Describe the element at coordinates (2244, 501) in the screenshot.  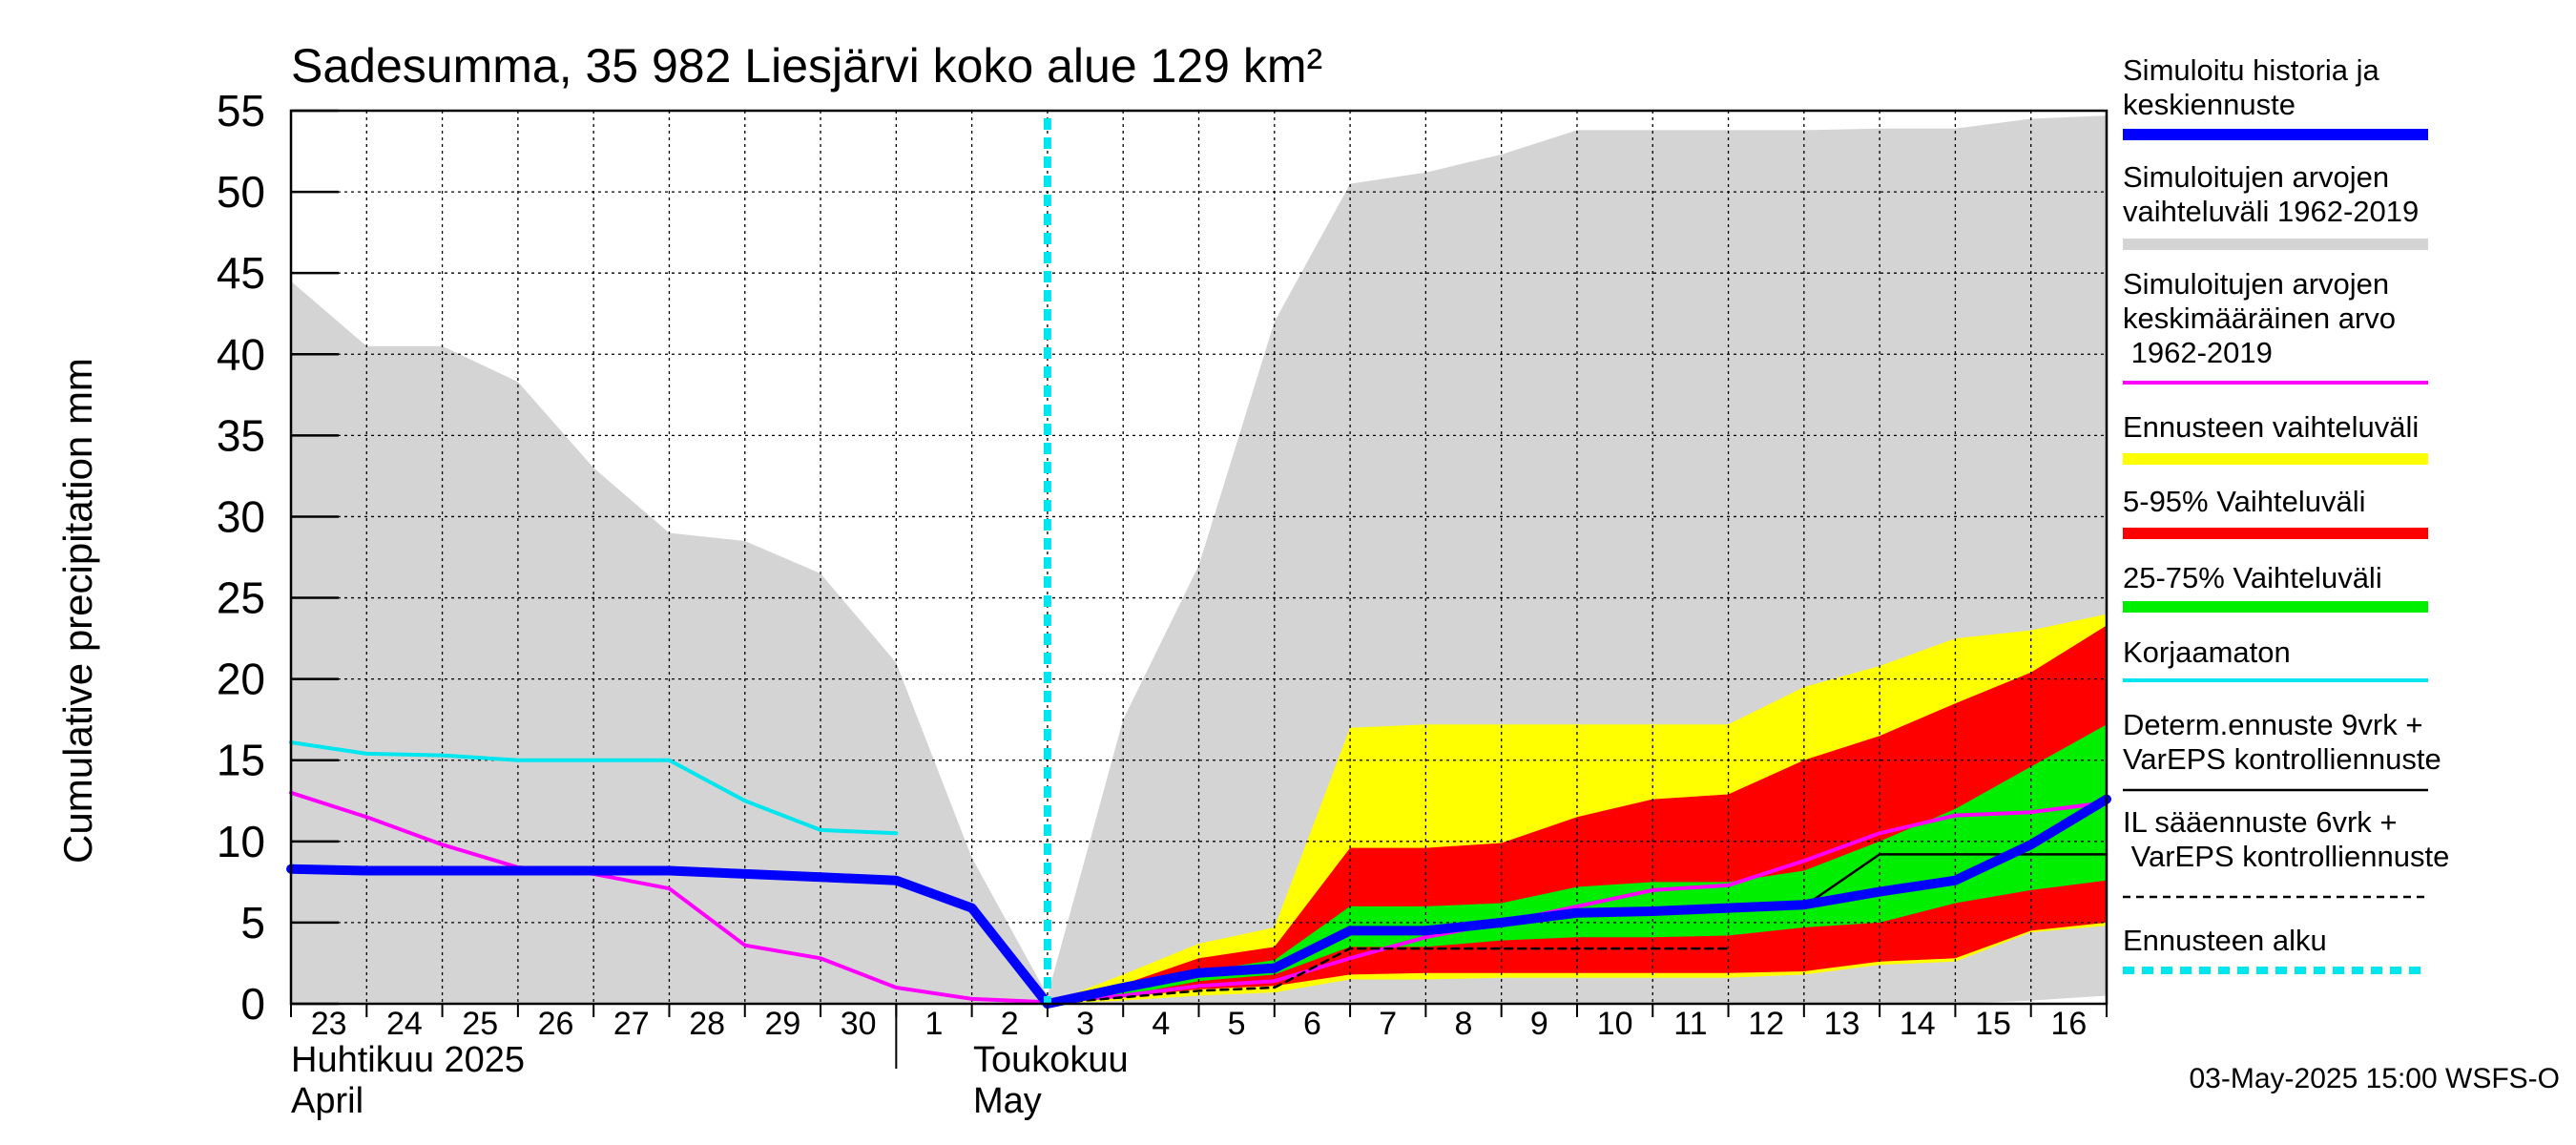
I see `legend-label: 5-95% Vaihteluväli` at that location.